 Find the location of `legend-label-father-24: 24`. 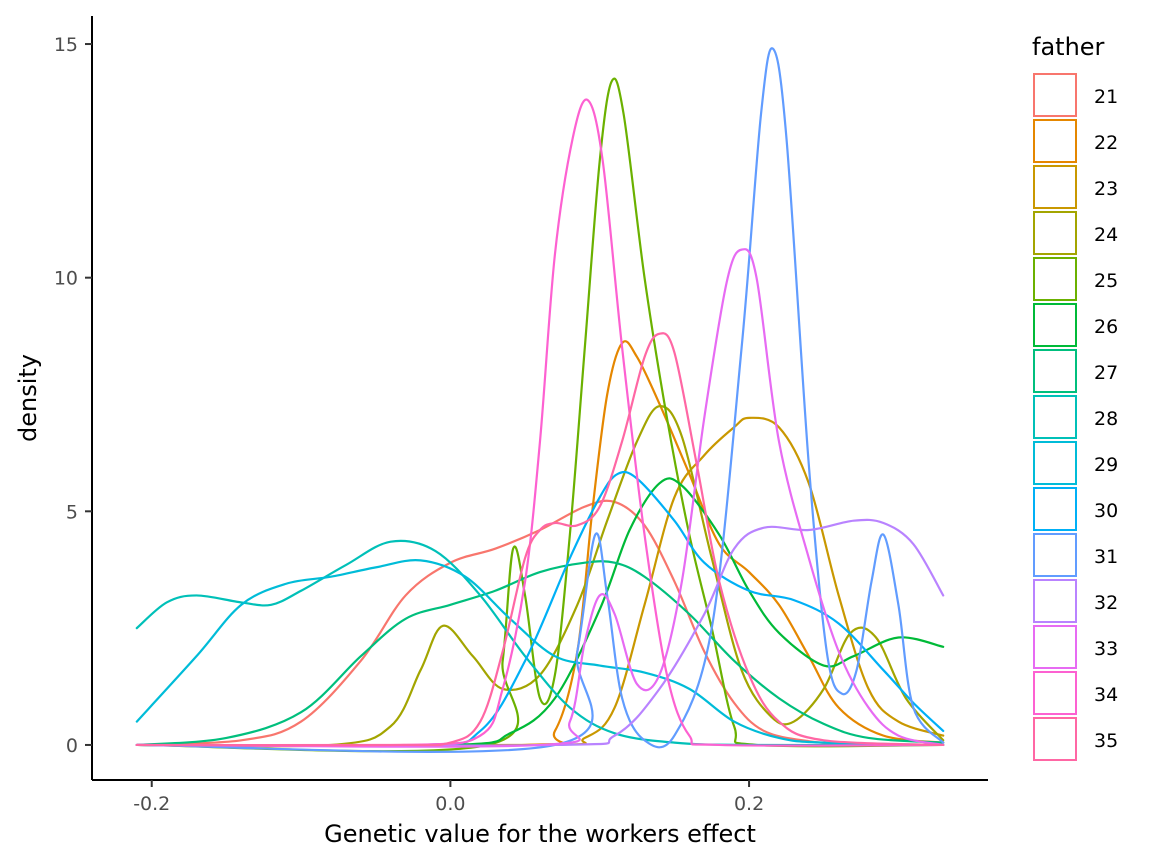

legend-label-father-24: 24 is located at coordinates (1106, 235).